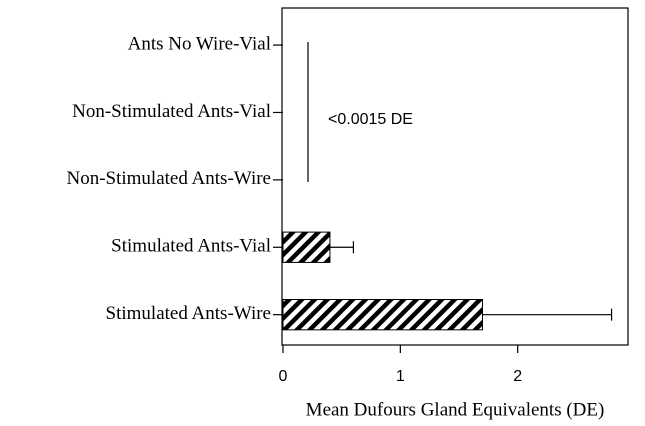 This screenshot has width=645, height=426. What do you see at coordinates (168, 178) in the screenshot?
I see `y-tick-label: Non-Stimulated Ants-Wire` at bounding box center [168, 178].